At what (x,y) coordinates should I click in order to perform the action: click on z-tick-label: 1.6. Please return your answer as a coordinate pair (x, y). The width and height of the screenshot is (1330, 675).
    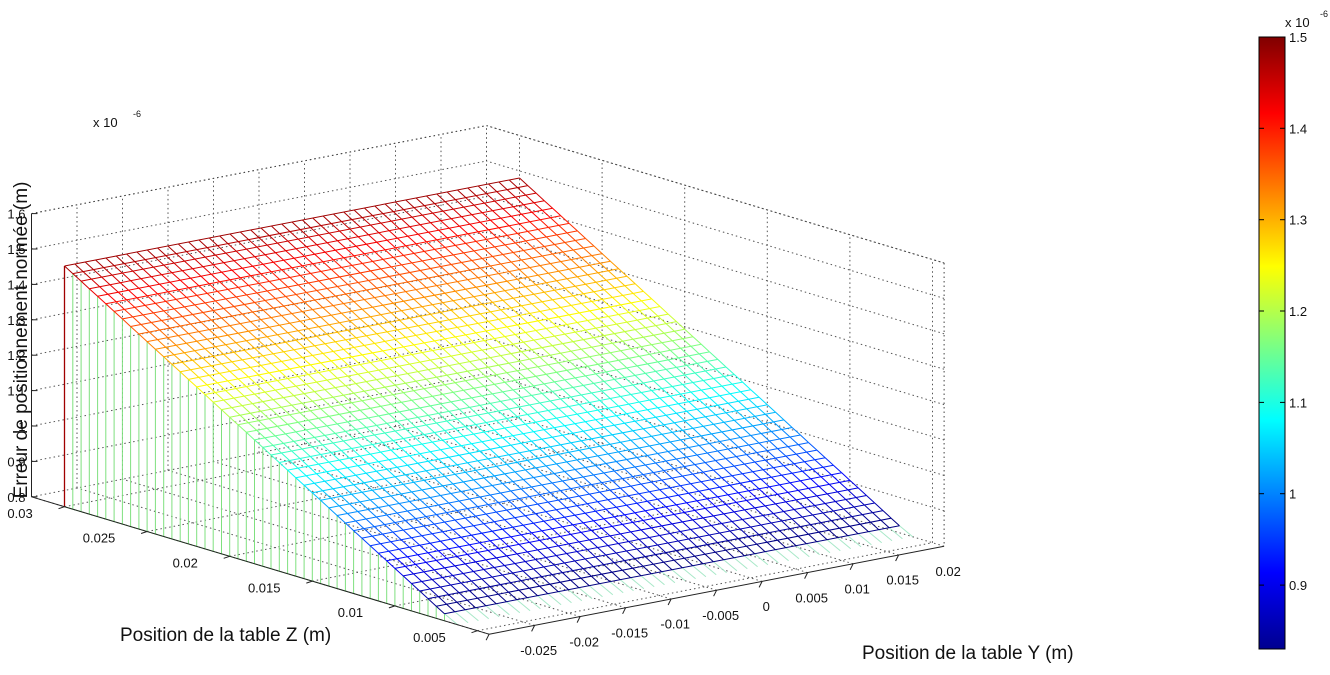
    Looking at the image, I should click on (16, 214).